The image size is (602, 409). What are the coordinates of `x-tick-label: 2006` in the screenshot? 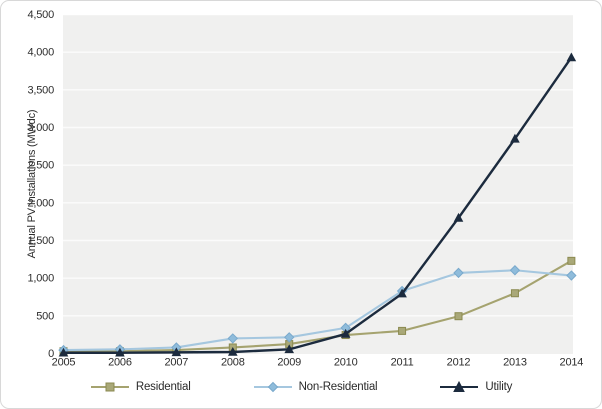 It's located at (120, 363).